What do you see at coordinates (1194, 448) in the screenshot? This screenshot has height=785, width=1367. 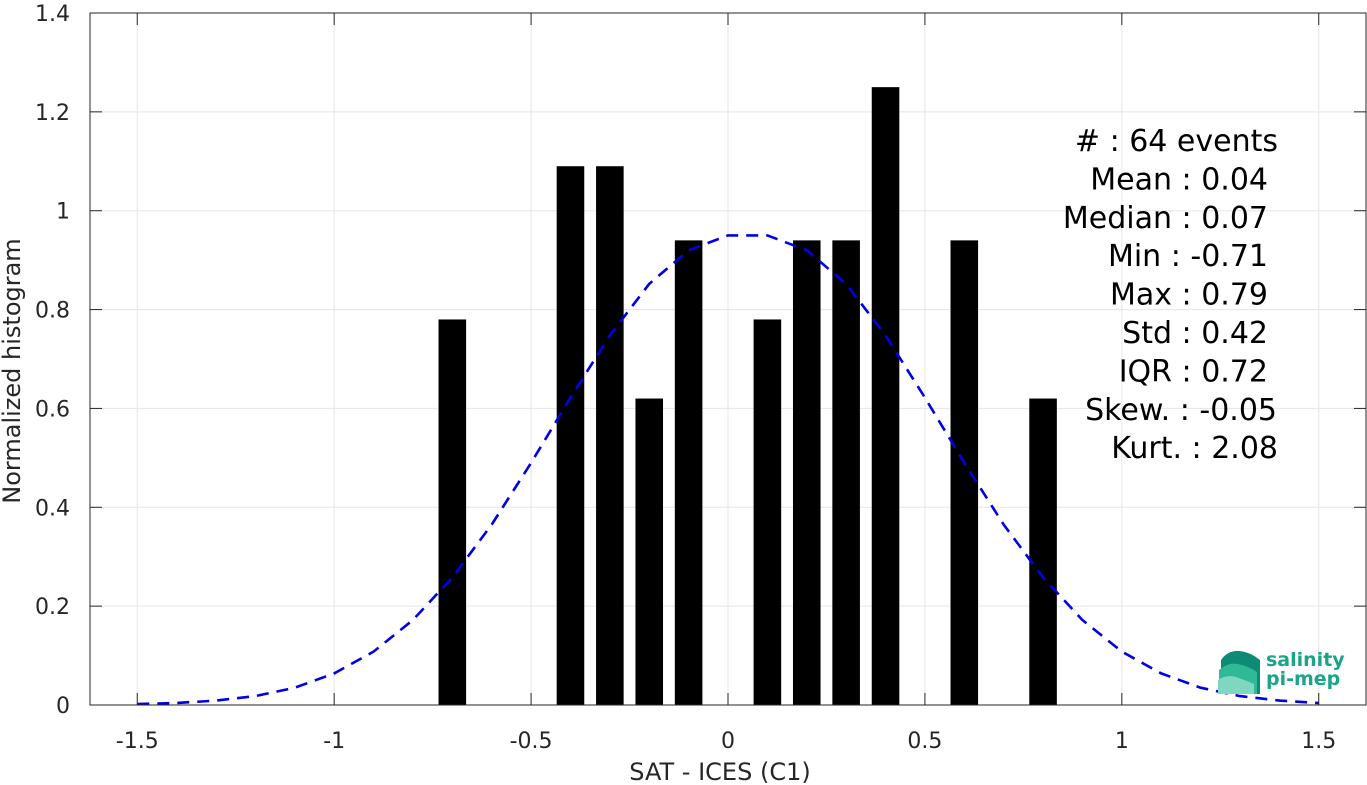 I see `stats-line: Kurt. : 2.08` at bounding box center [1194, 448].